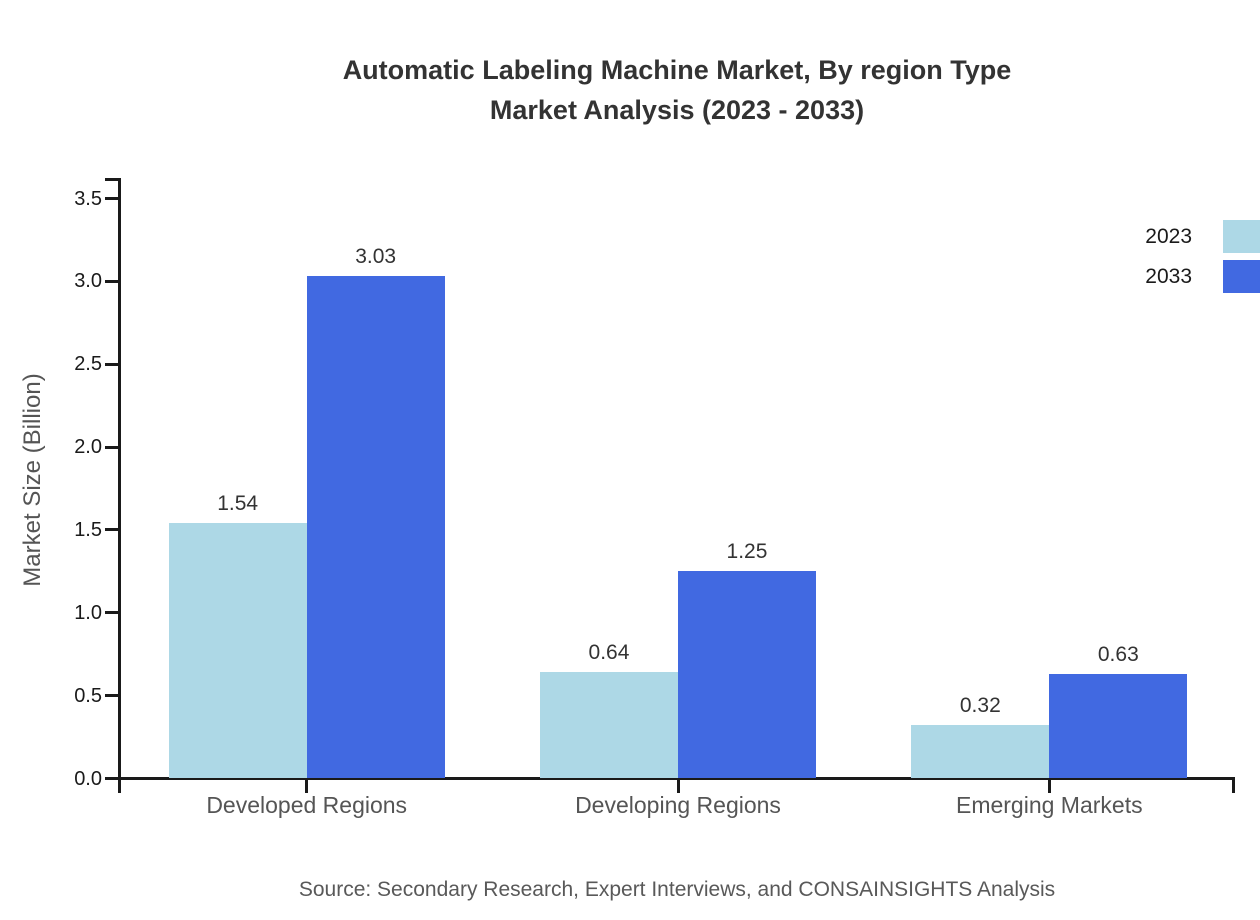  I want to click on x-axis-line, so click(676, 778).